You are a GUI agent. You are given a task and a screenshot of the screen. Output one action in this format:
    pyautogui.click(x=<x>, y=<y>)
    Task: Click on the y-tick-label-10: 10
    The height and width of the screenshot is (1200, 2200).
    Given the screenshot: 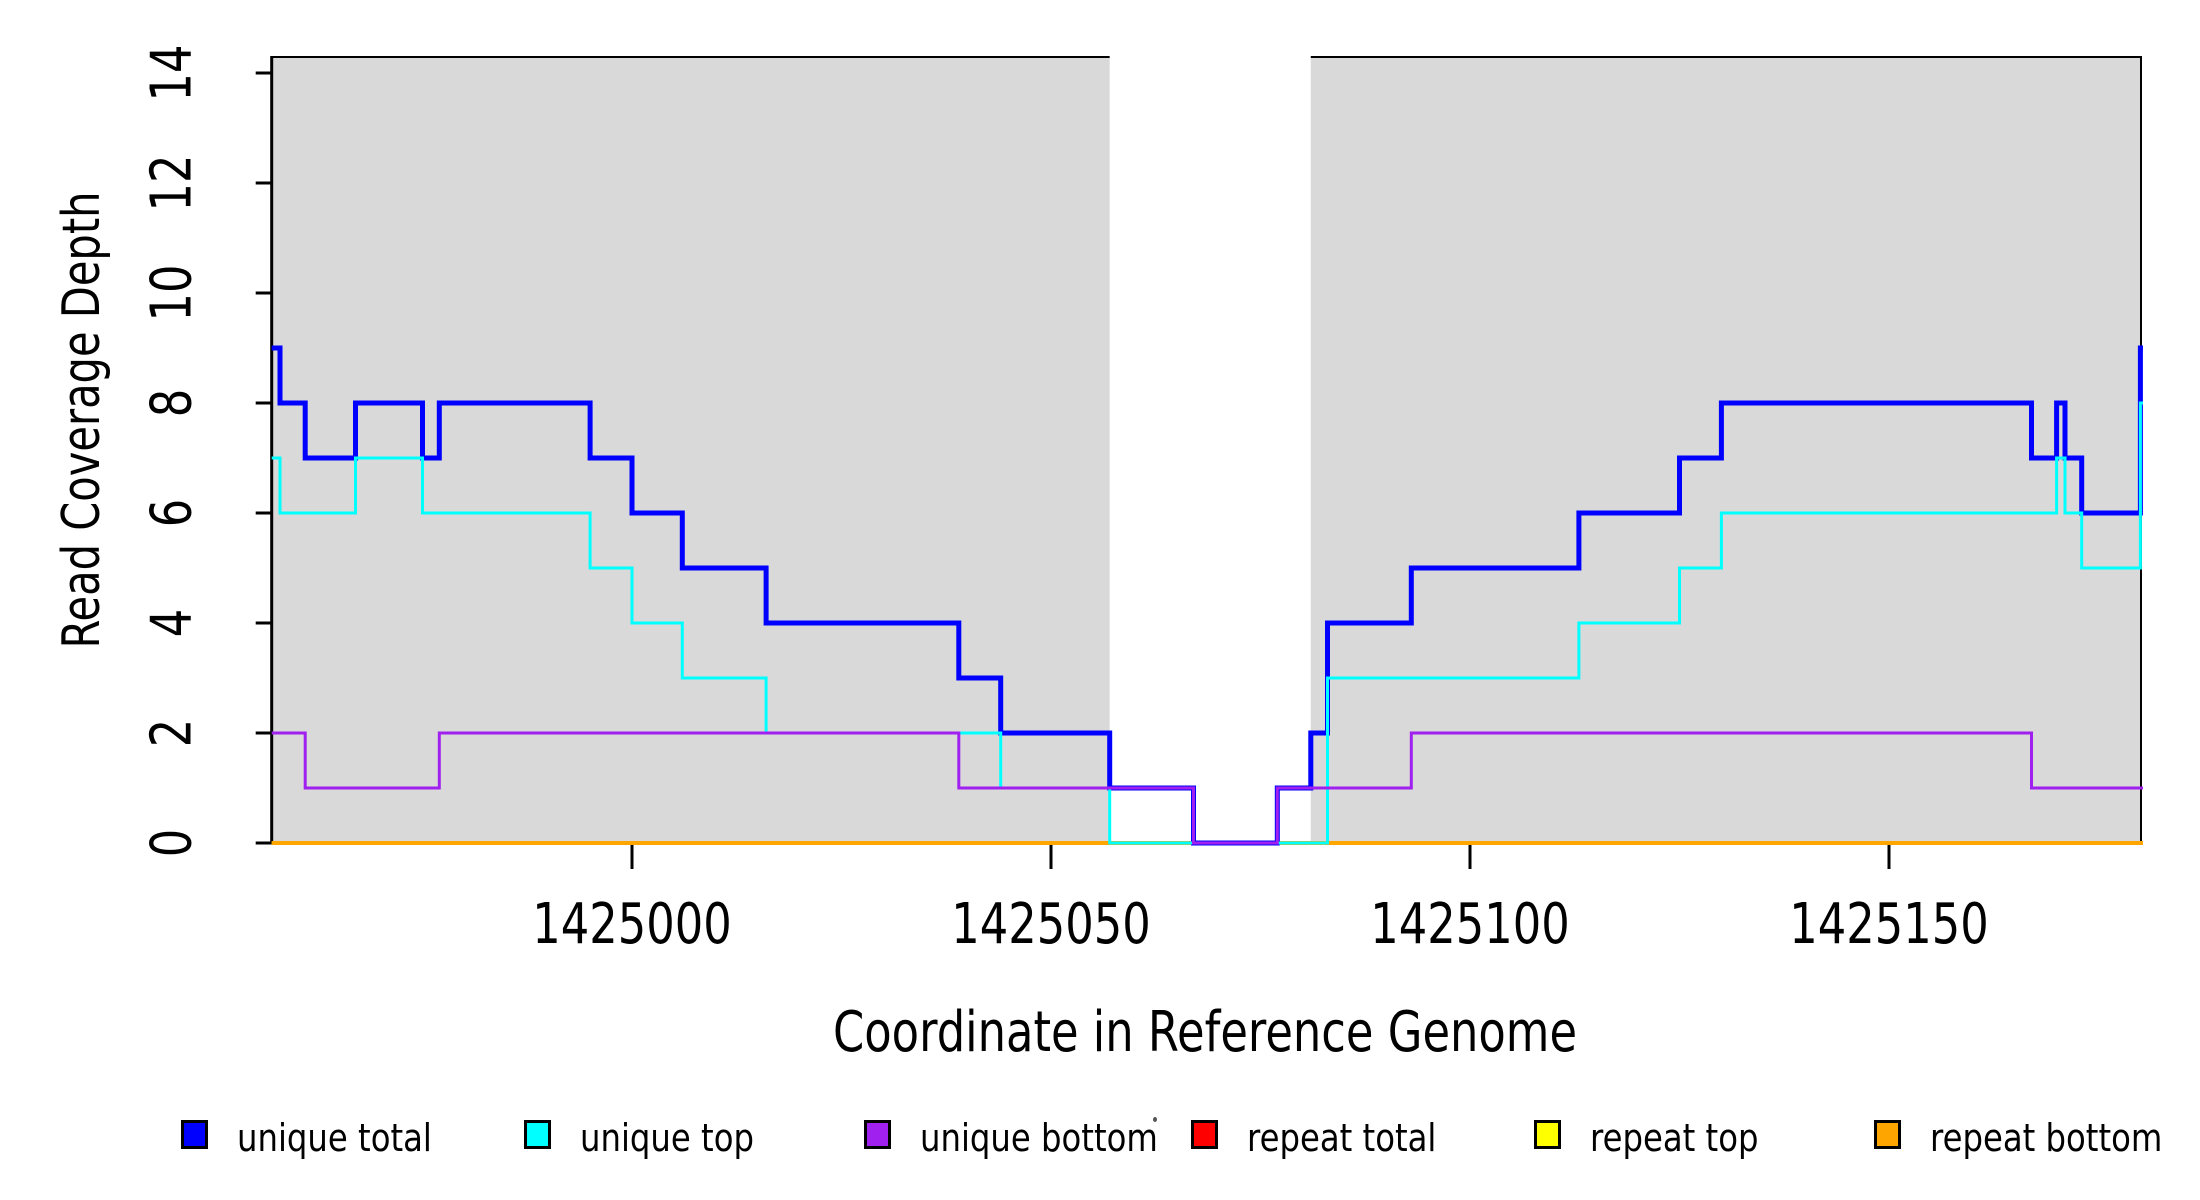 What is the action you would take?
    pyautogui.click(x=172, y=293)
    